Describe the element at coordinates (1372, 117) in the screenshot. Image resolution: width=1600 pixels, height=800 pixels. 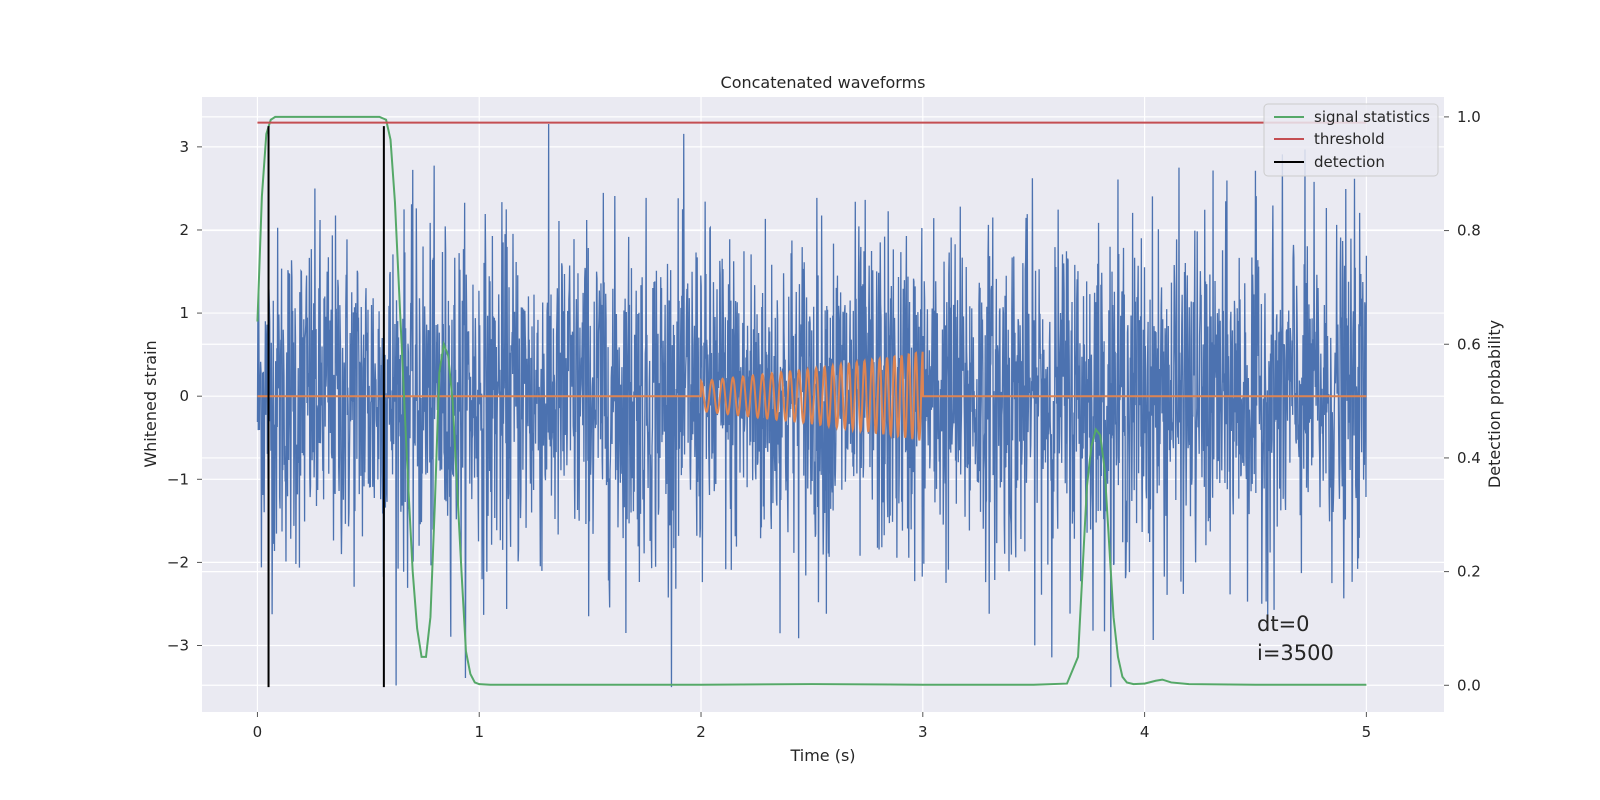
I see `legend-label-signal-statistics: signal statistics` at that location.